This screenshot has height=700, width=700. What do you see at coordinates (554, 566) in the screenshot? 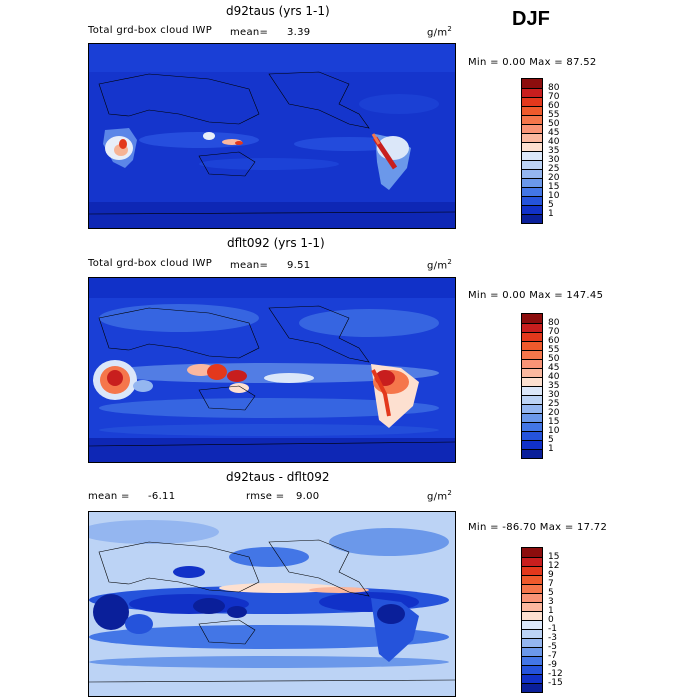
I see `panel-3-cbar-label: 12` at bounding box center [554, 566].